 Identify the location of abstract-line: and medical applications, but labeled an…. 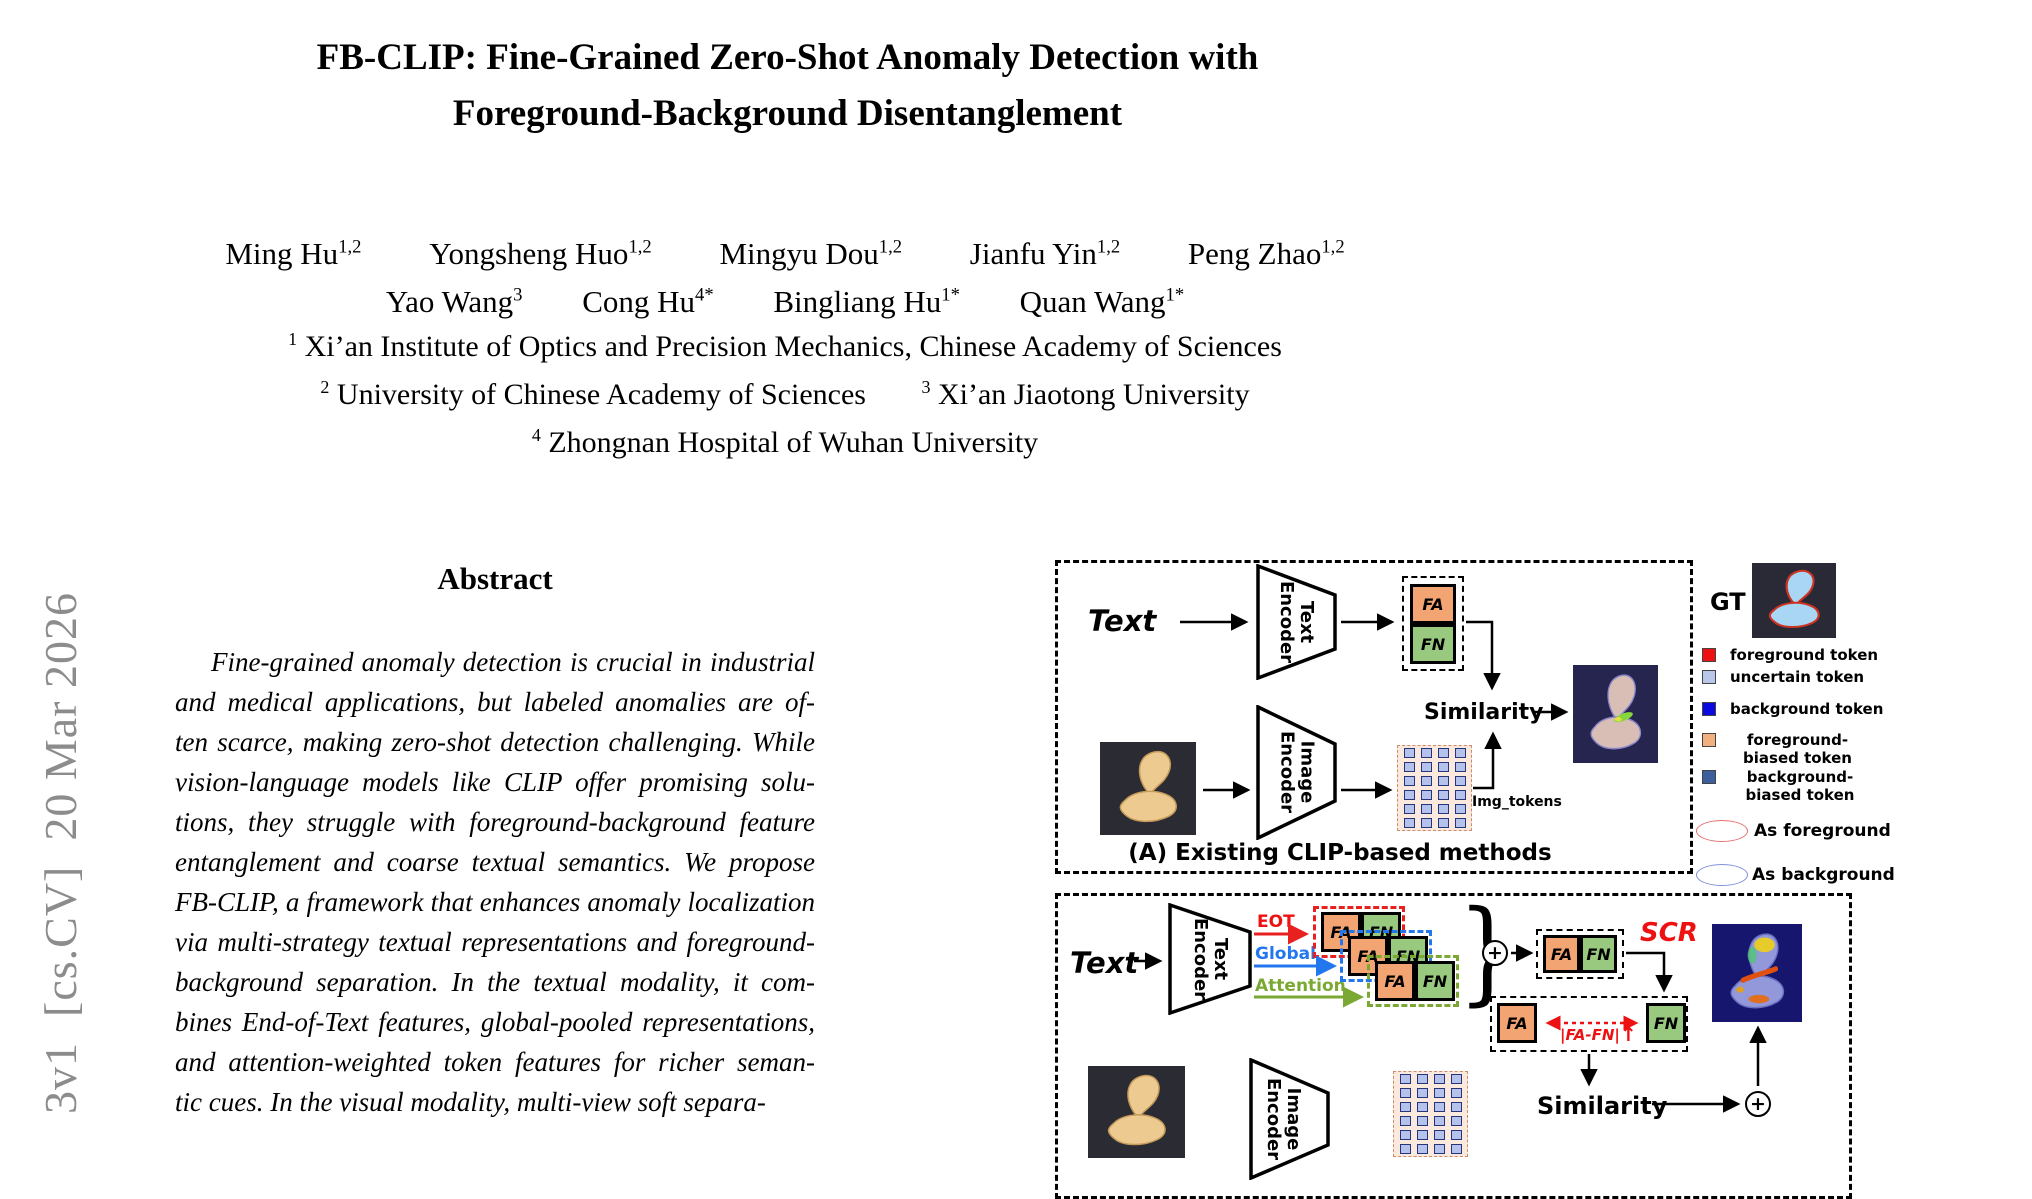
(495, 702).